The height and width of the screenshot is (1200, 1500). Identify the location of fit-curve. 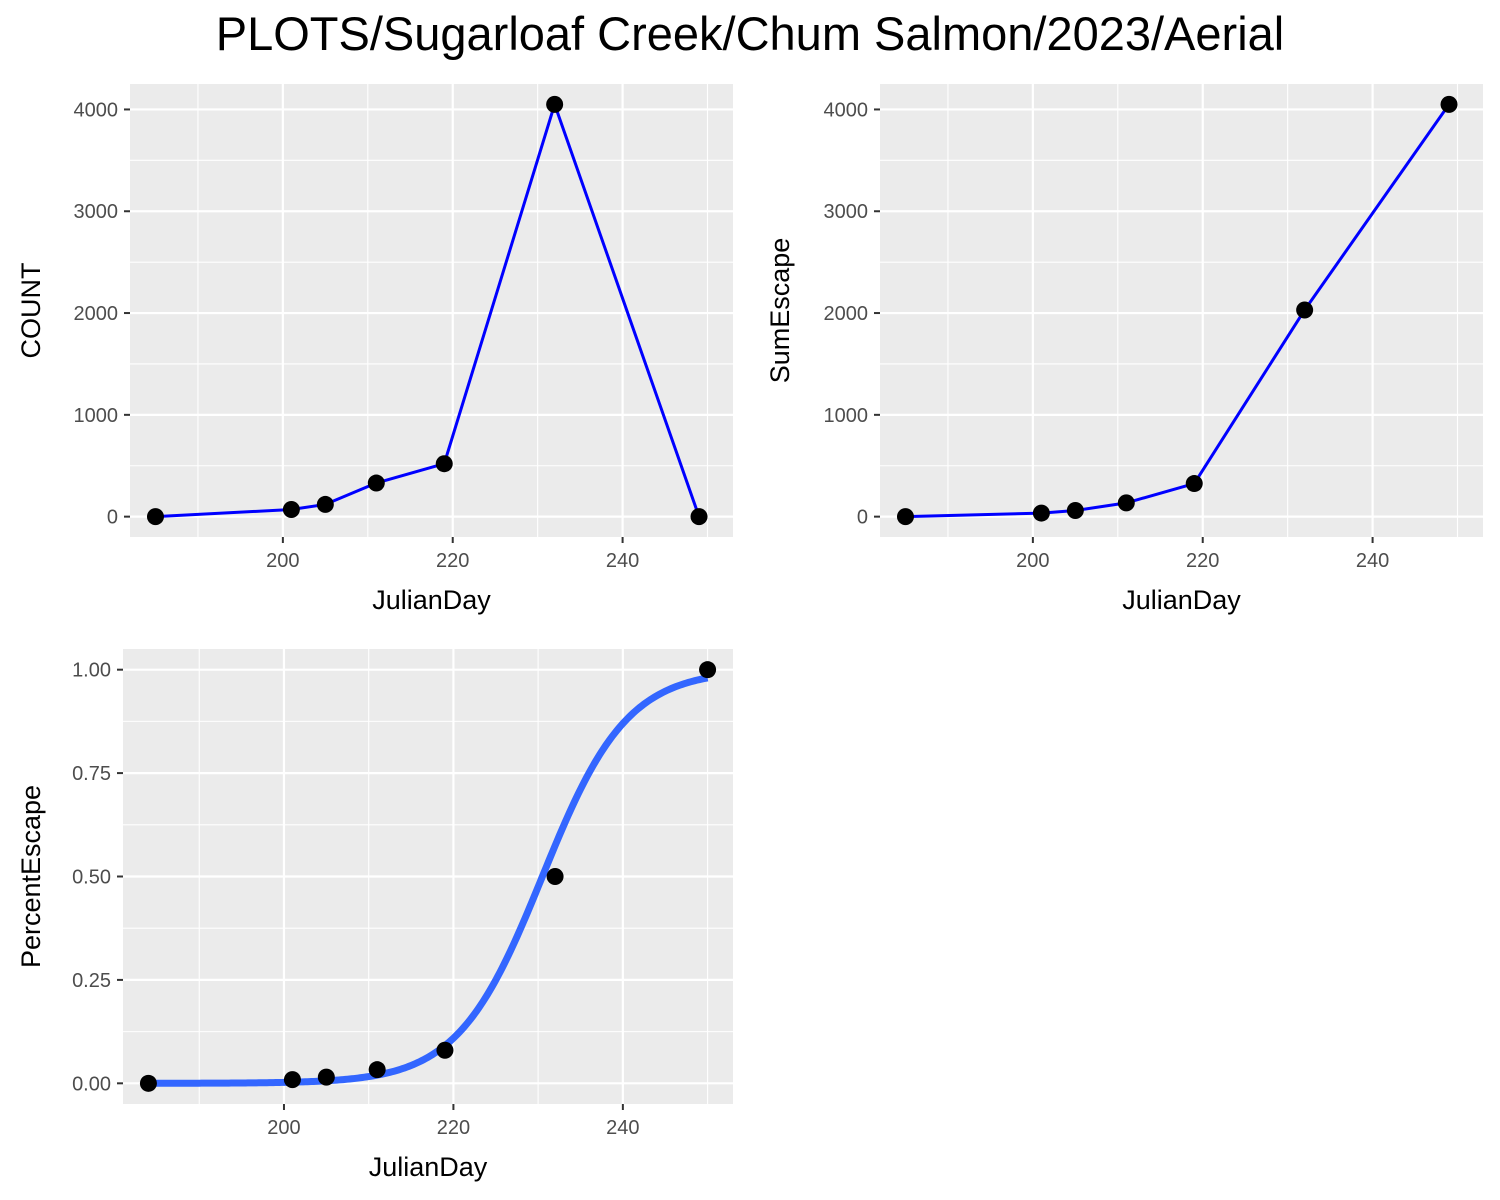
(428, 880).